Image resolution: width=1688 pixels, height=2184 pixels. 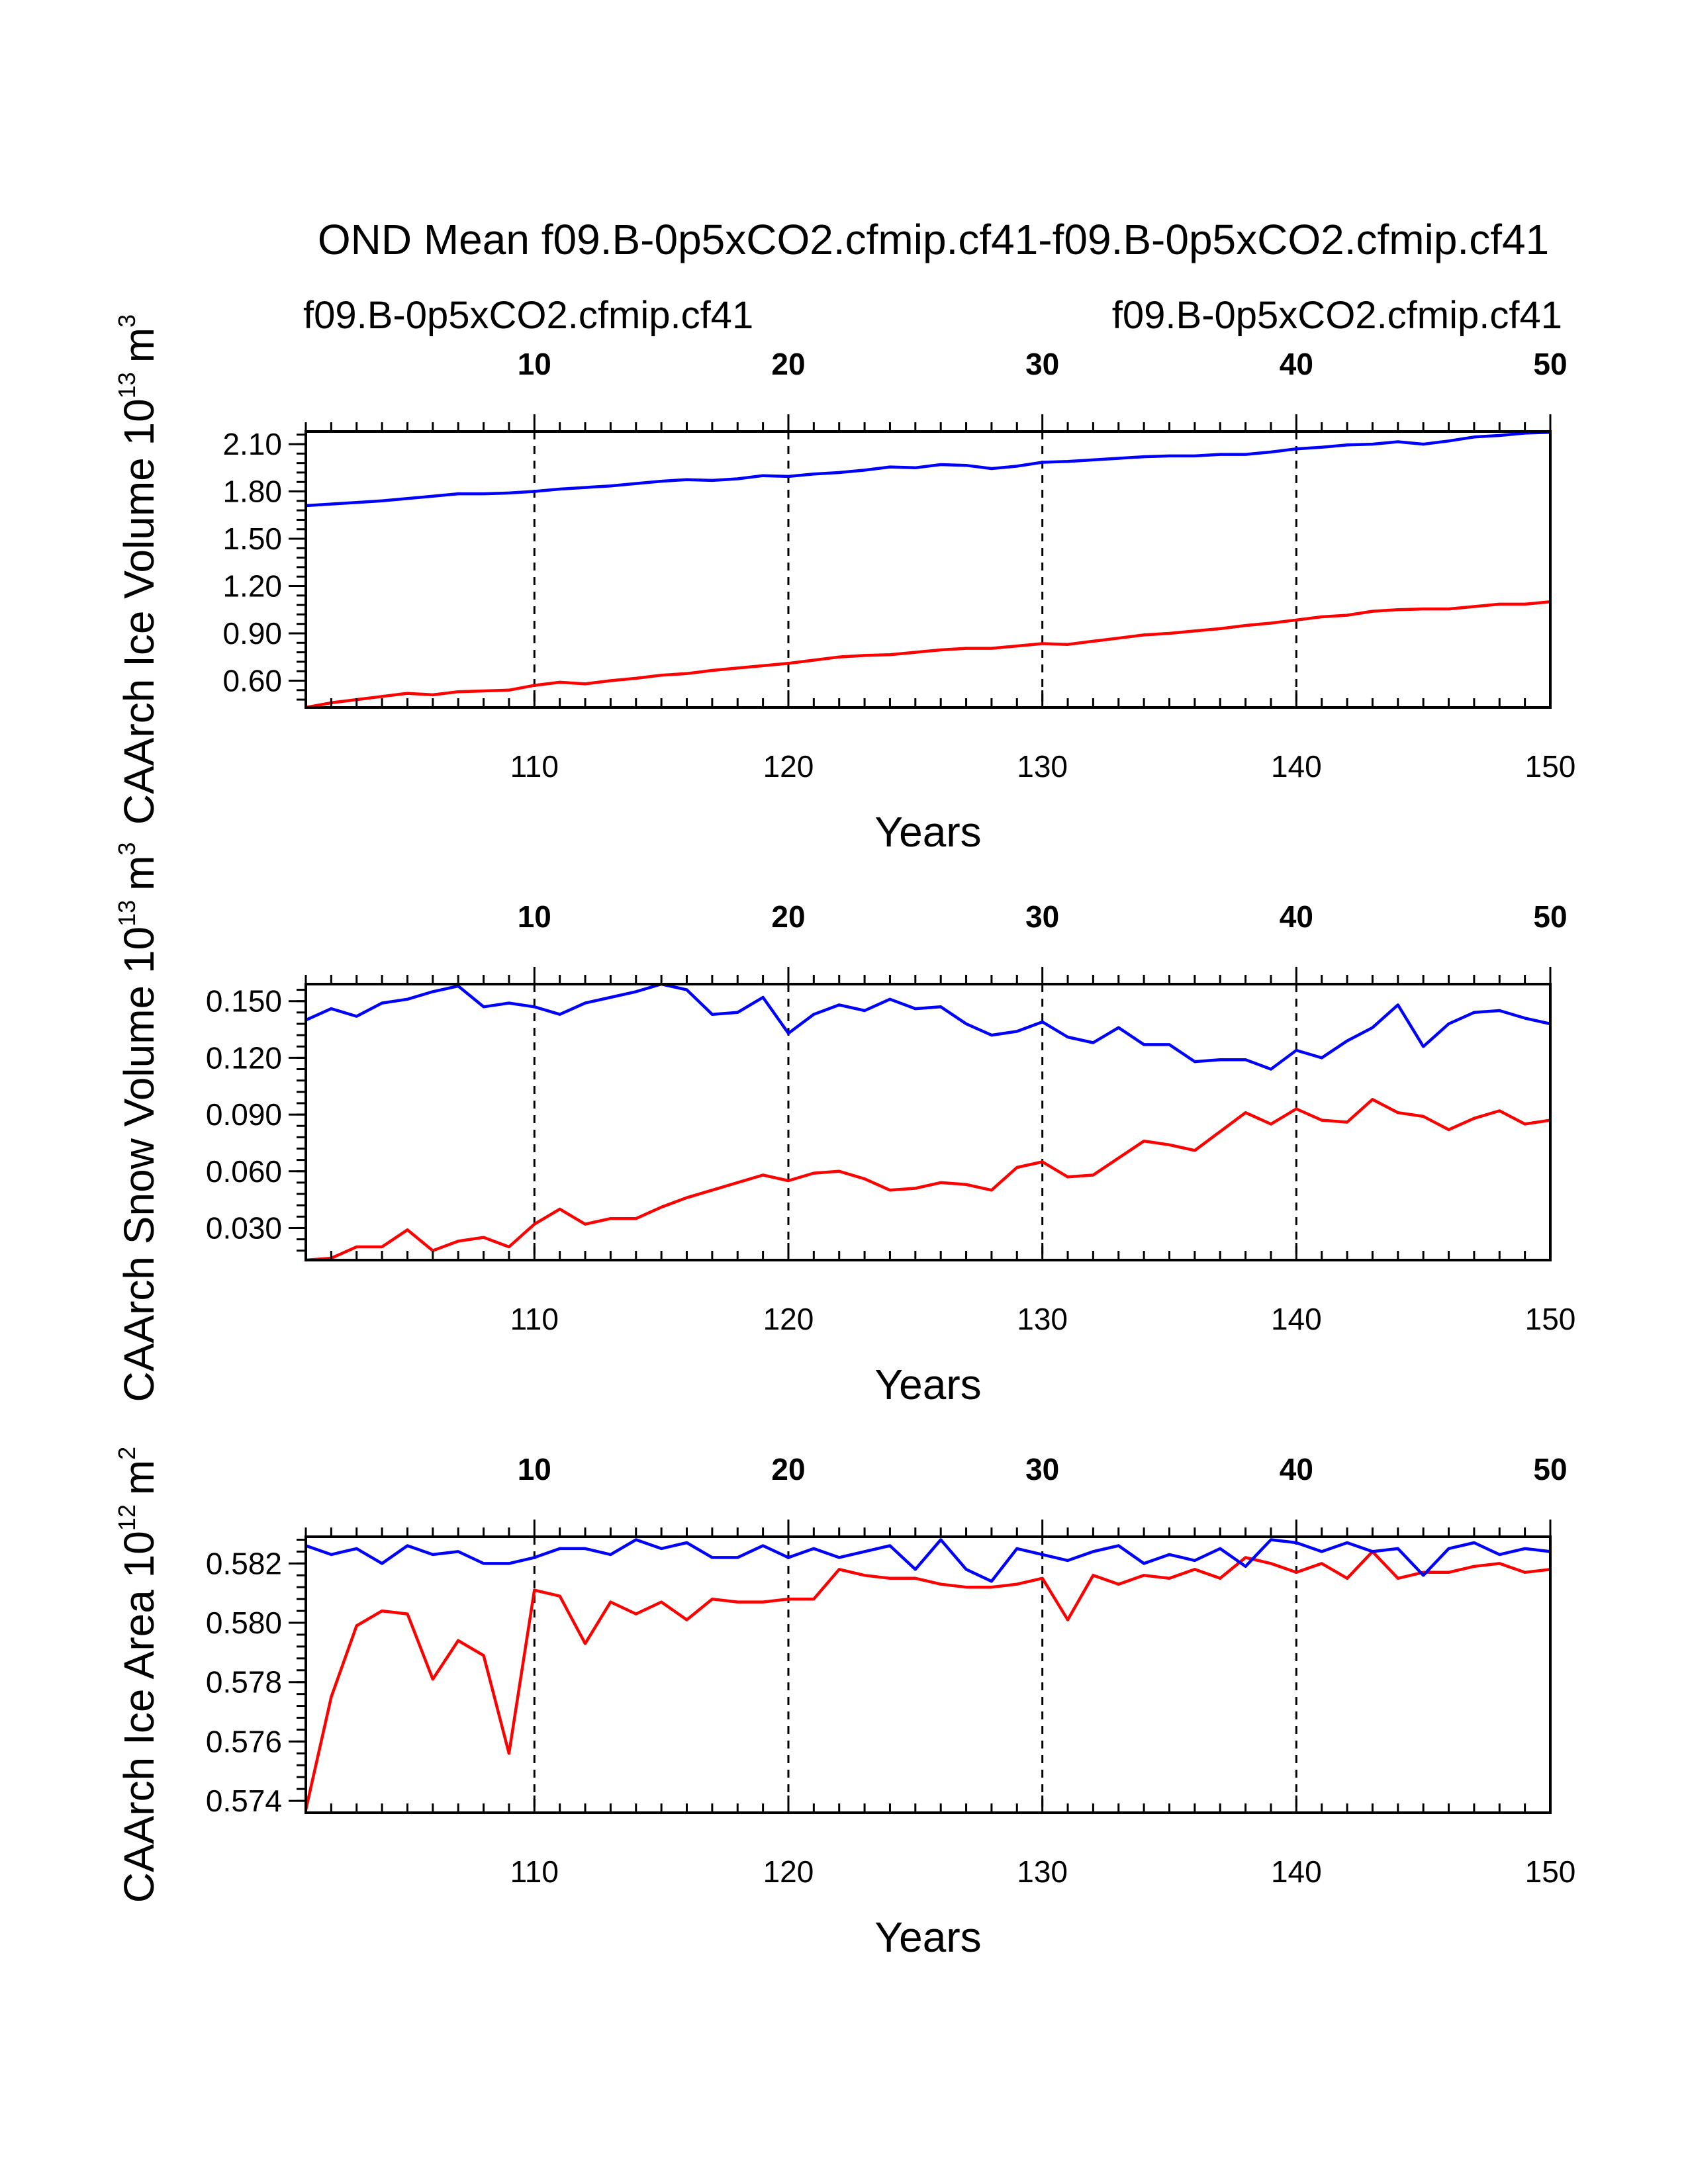 What do you see at coordinates (252, 586) in the screenshot?
I see `y-tick-label: 1.20` at bounding box center [252, 586].